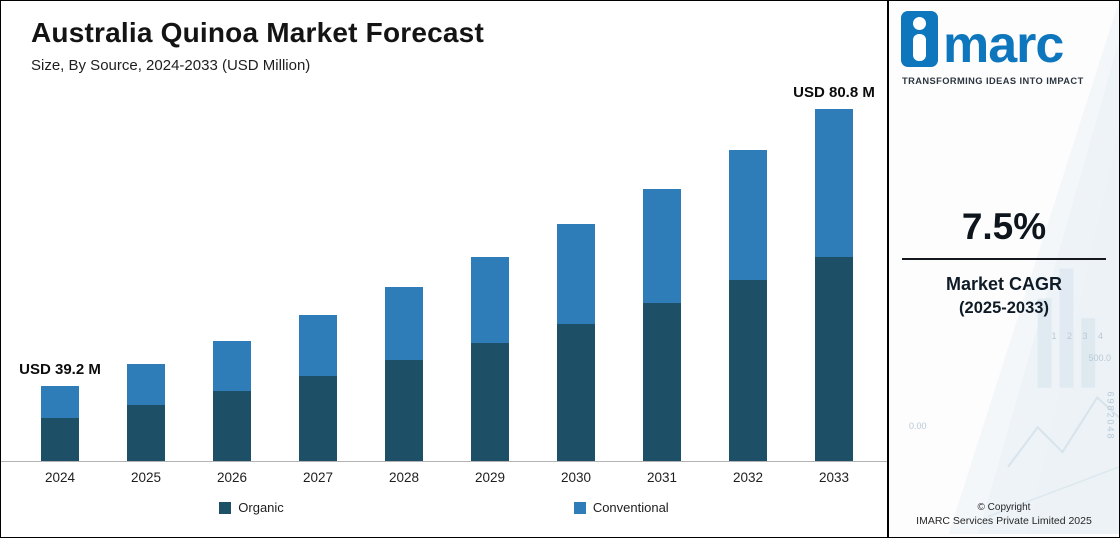 This screenshot has height=538, width=1120. What do you see at coordinates (834, 359) in the screenshot?
I see `bar-segment-organic-2033` at bounding box center [834, 359].